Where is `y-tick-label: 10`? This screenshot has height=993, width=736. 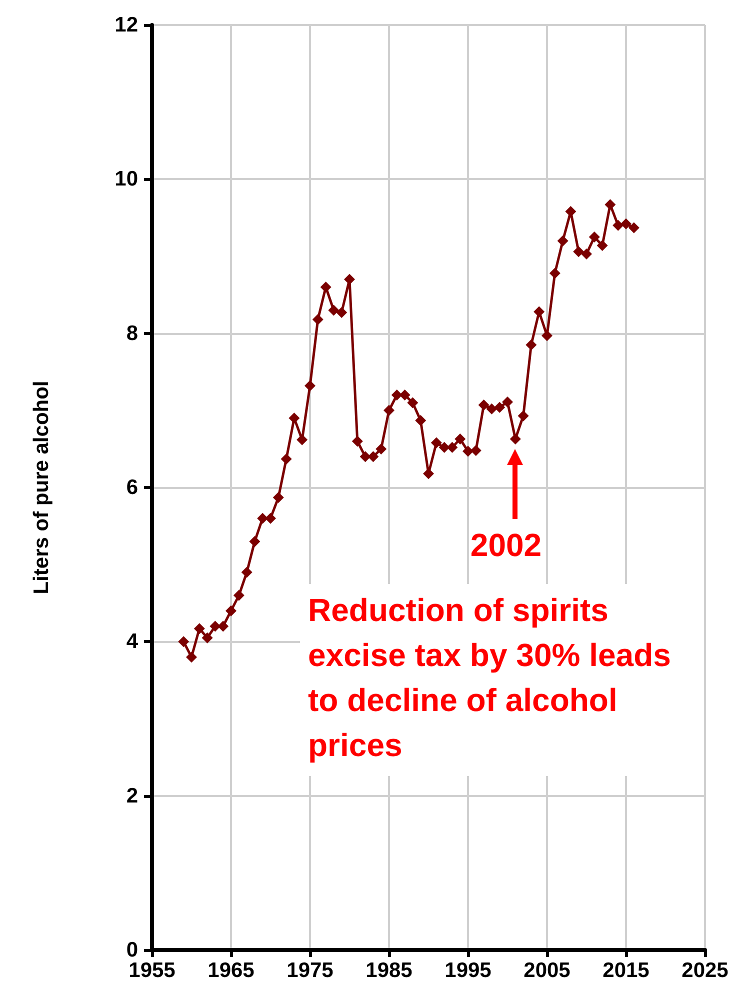 y-tick-label: 10 is located at coordinates (126, 179).